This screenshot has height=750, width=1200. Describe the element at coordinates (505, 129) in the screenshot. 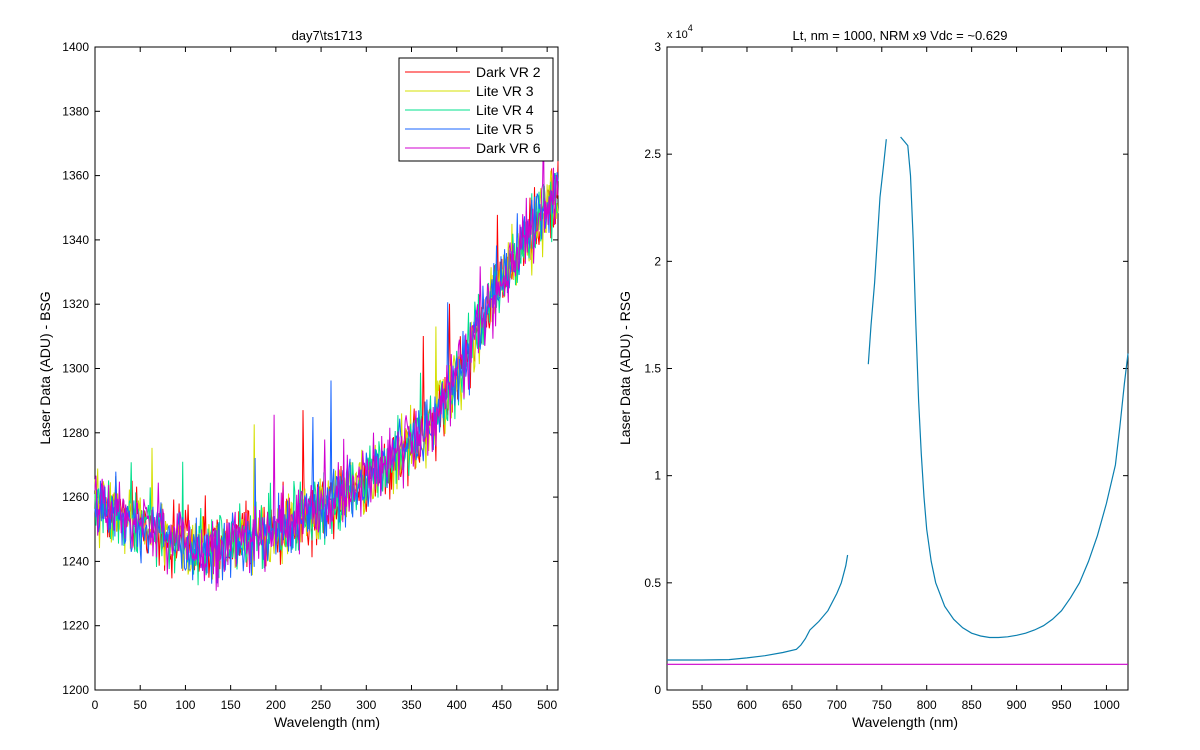

I see `legend-label: Lite VR 5` at that location.